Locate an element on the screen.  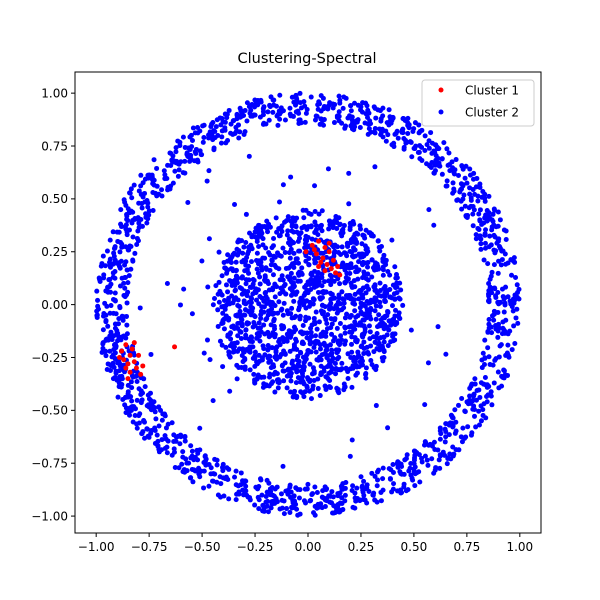
x-tick-label: −0.75 is located at coordinates (149, 547).